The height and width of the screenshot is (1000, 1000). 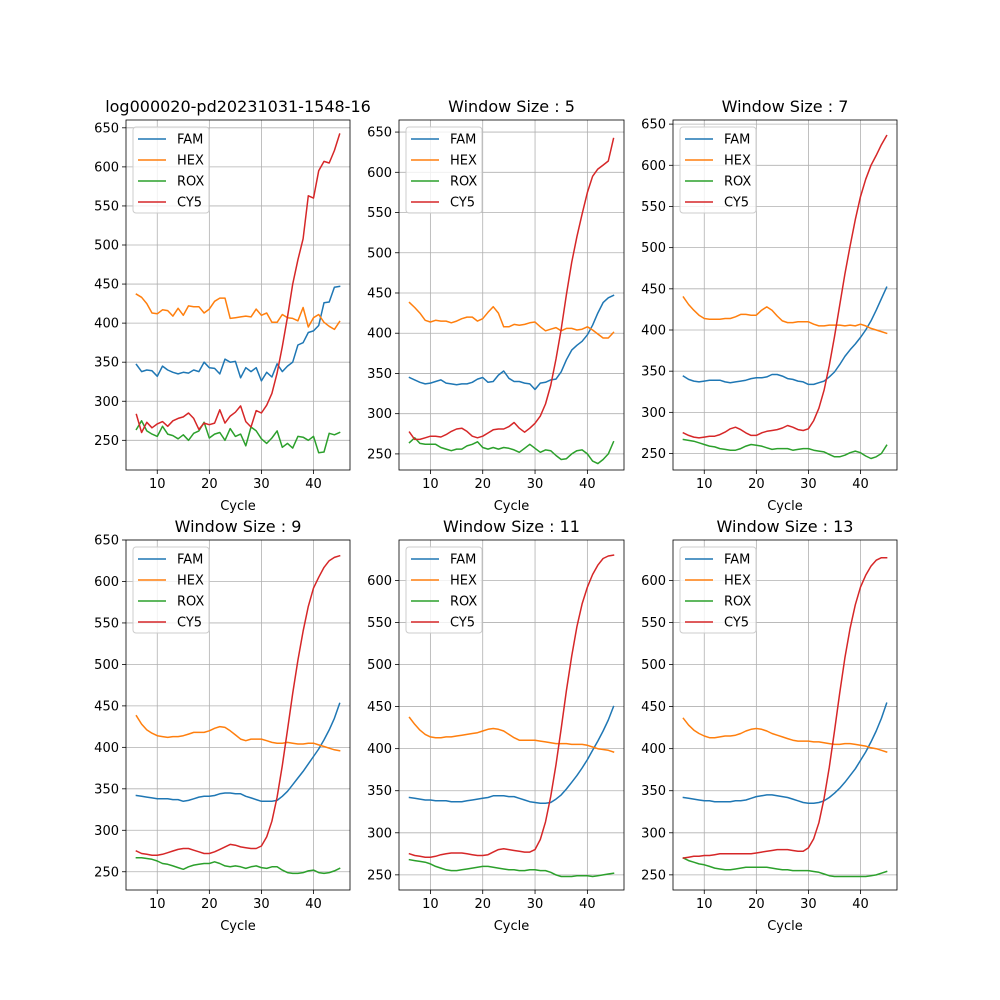 I want to click on chart-title: Window Size : 11, so click(x=511, y=526).